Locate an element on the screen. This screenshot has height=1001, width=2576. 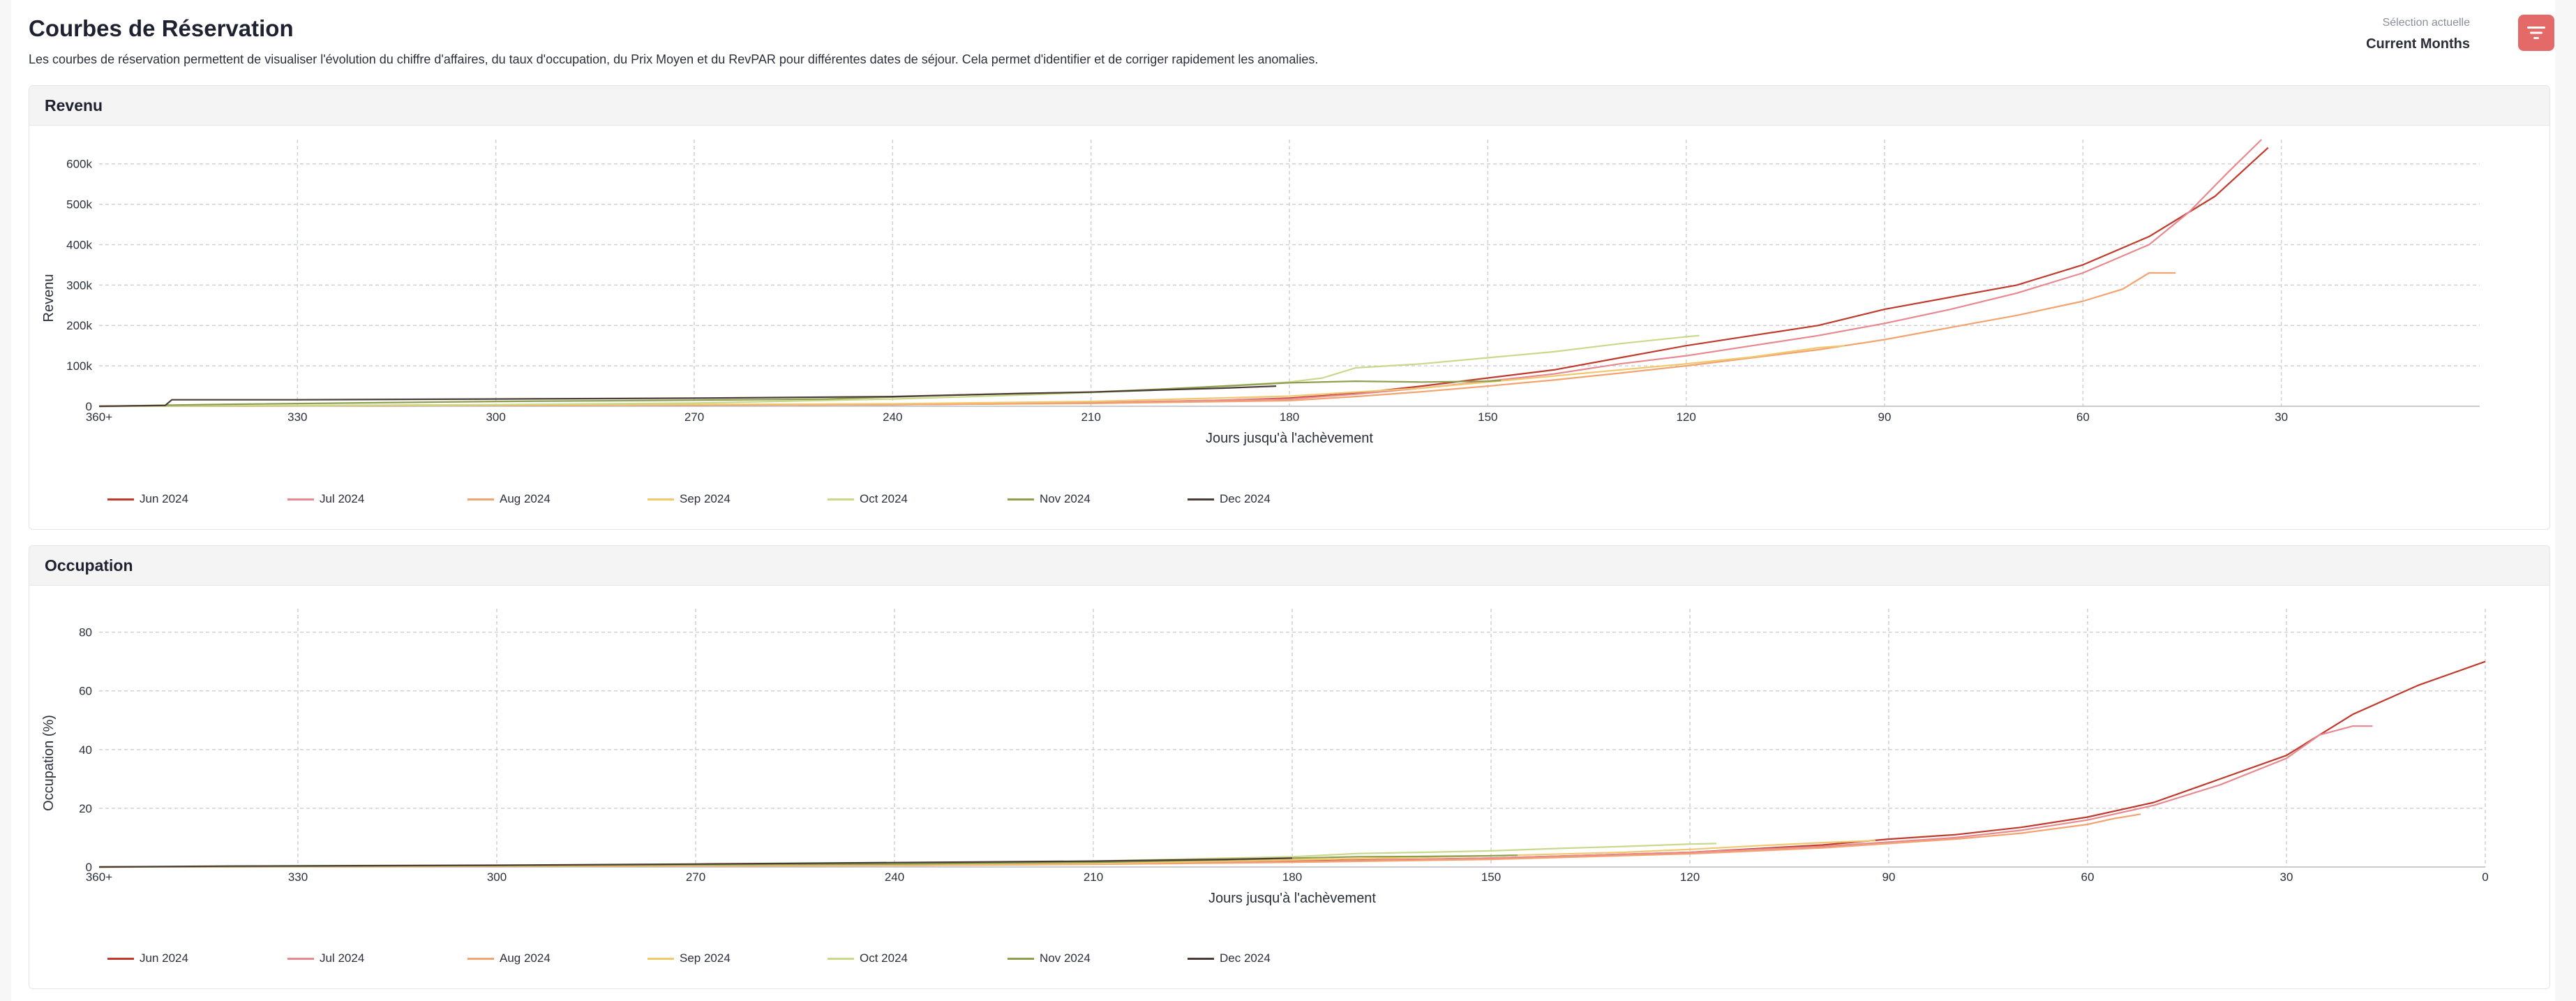
series-line-sep-2024 is located at coordinates (971, 376).